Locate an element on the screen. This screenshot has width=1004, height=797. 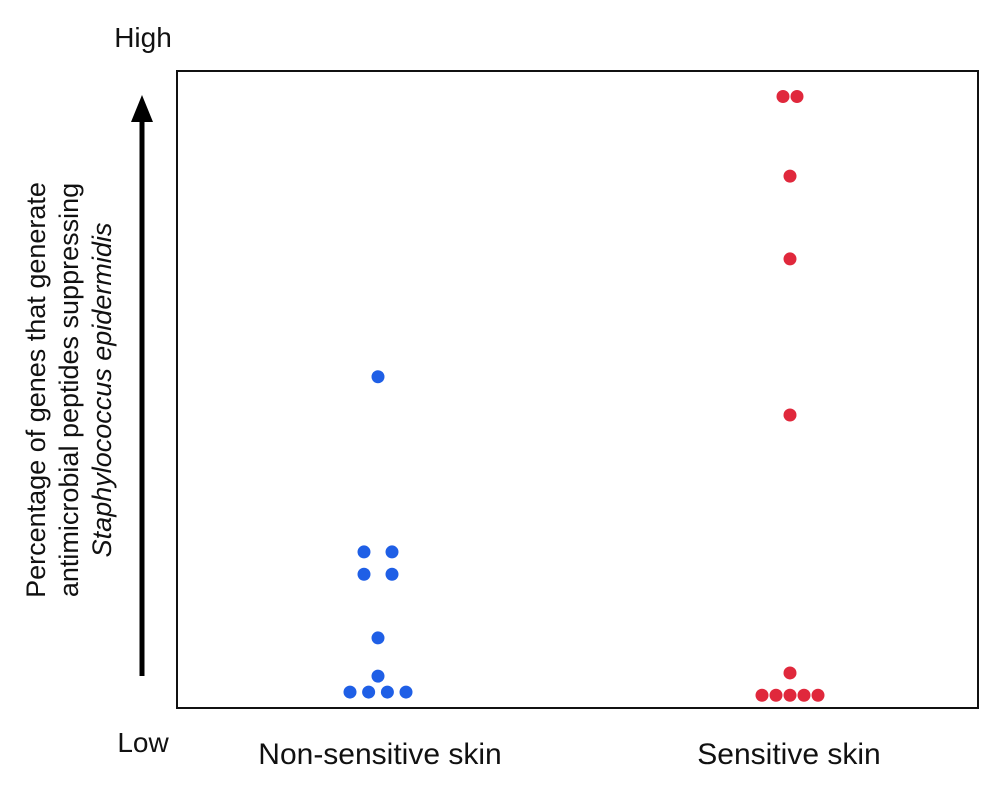
y-axis-label-line-2: antimicrobial peptides suppressing is located at coordinates (69, 390).